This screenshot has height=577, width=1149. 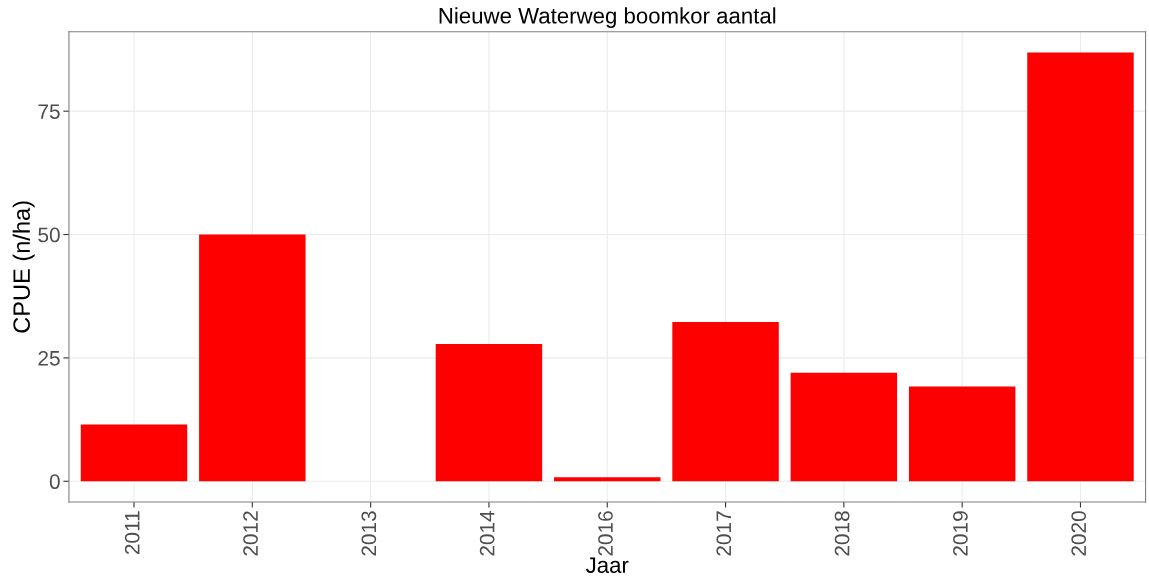 I want to click on x-tick-label: 2012, so click(x=250, y=533).